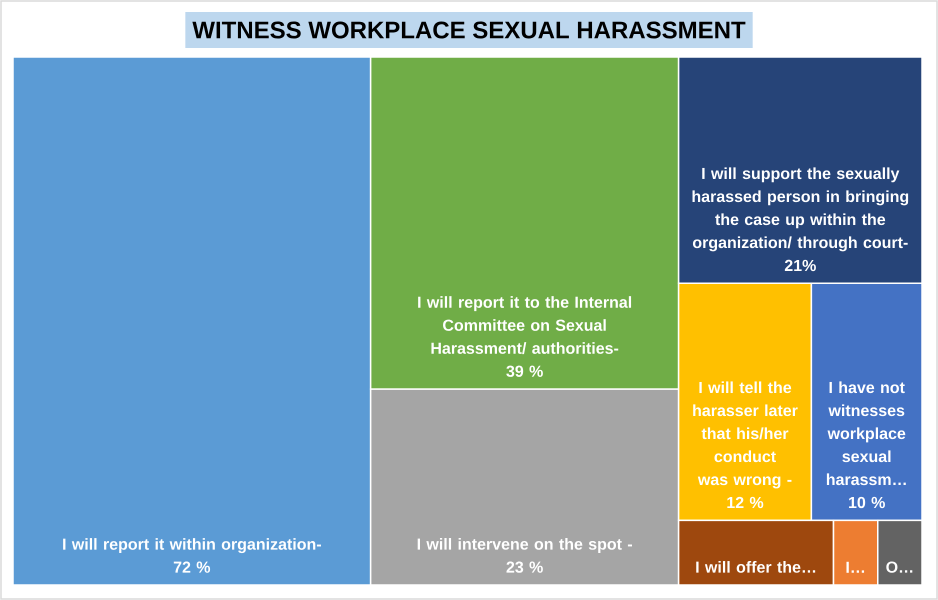 This screenshot has height=600, width=938. What do you see at coordinates (800, 266) in the screenshot?
I see `data-label: 21%` at bounding box center [800, 266].